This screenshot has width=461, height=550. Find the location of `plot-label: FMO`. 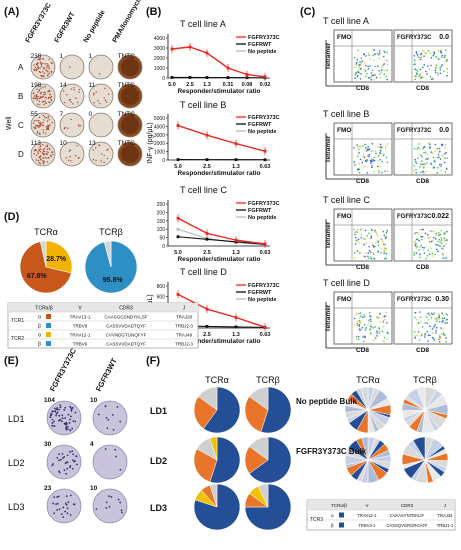

plot-label: FMO is located at coordinates (344, 130).